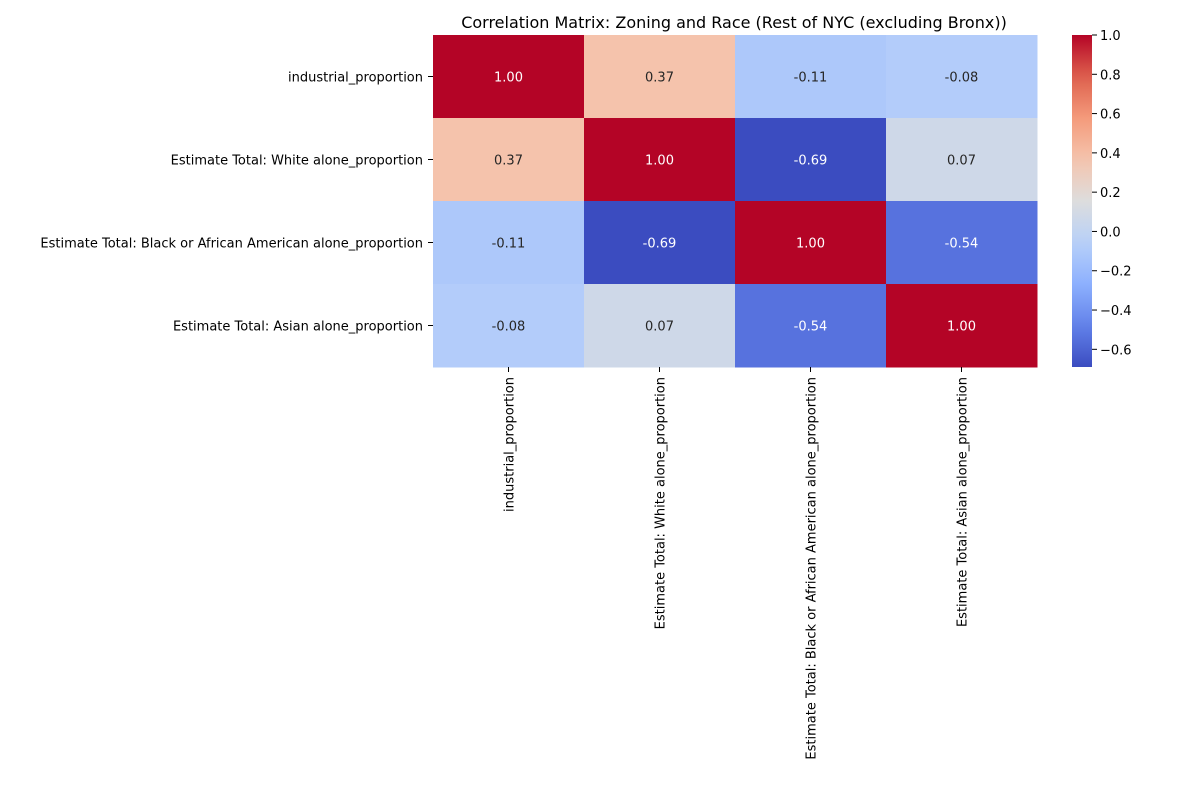  Describe the element at coordinates (298, 327) in the screenshot. I see `row-label: Estimate Total: Asian alone_proportion` at that location.